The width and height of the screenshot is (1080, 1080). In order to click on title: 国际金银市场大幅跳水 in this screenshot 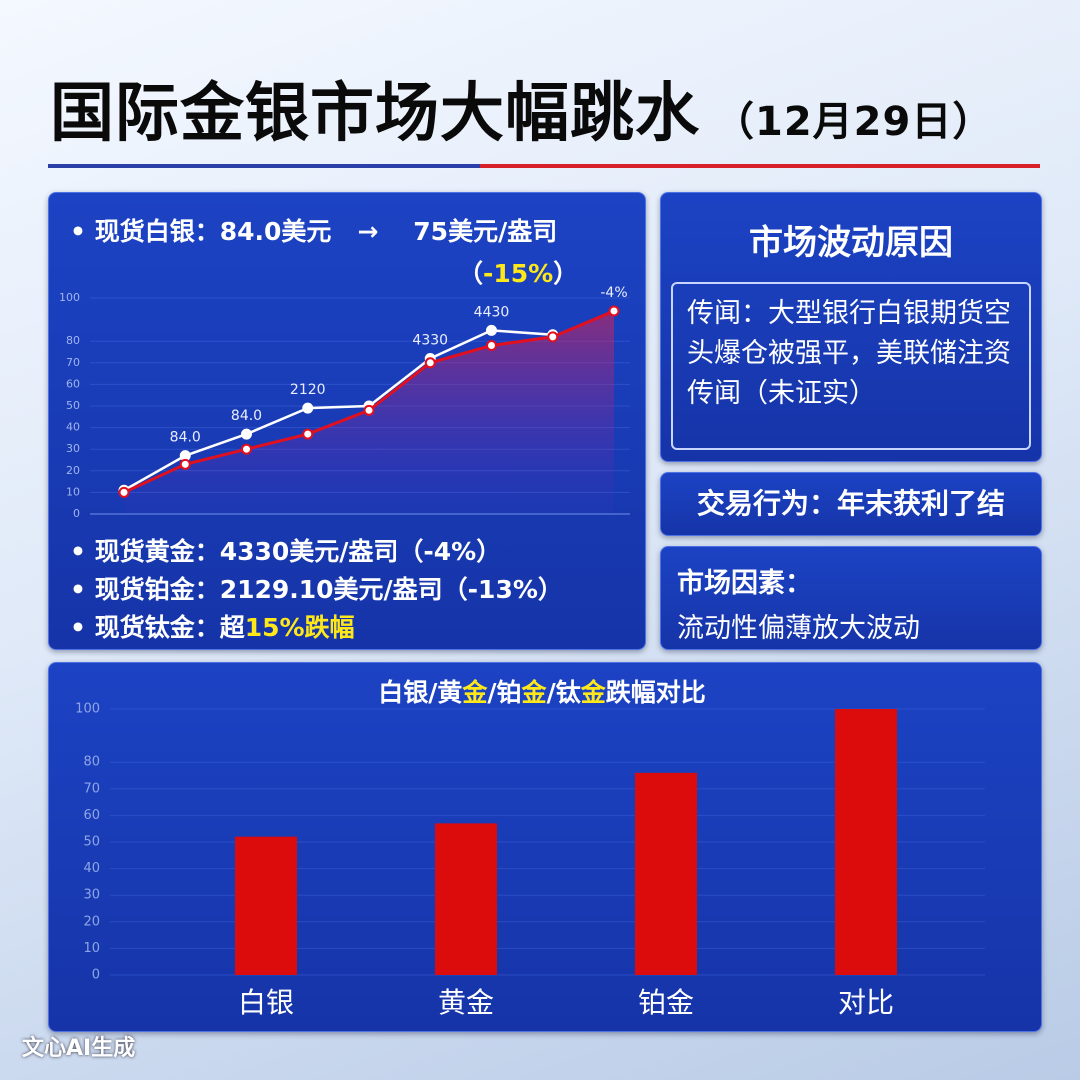, I will do `click(375, 114)`.